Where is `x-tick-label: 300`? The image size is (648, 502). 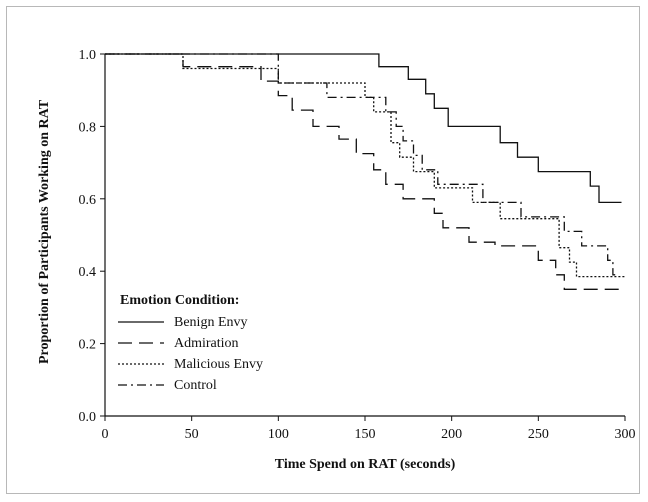
x-tick-label: 300 is located at coordinates (625, 434).